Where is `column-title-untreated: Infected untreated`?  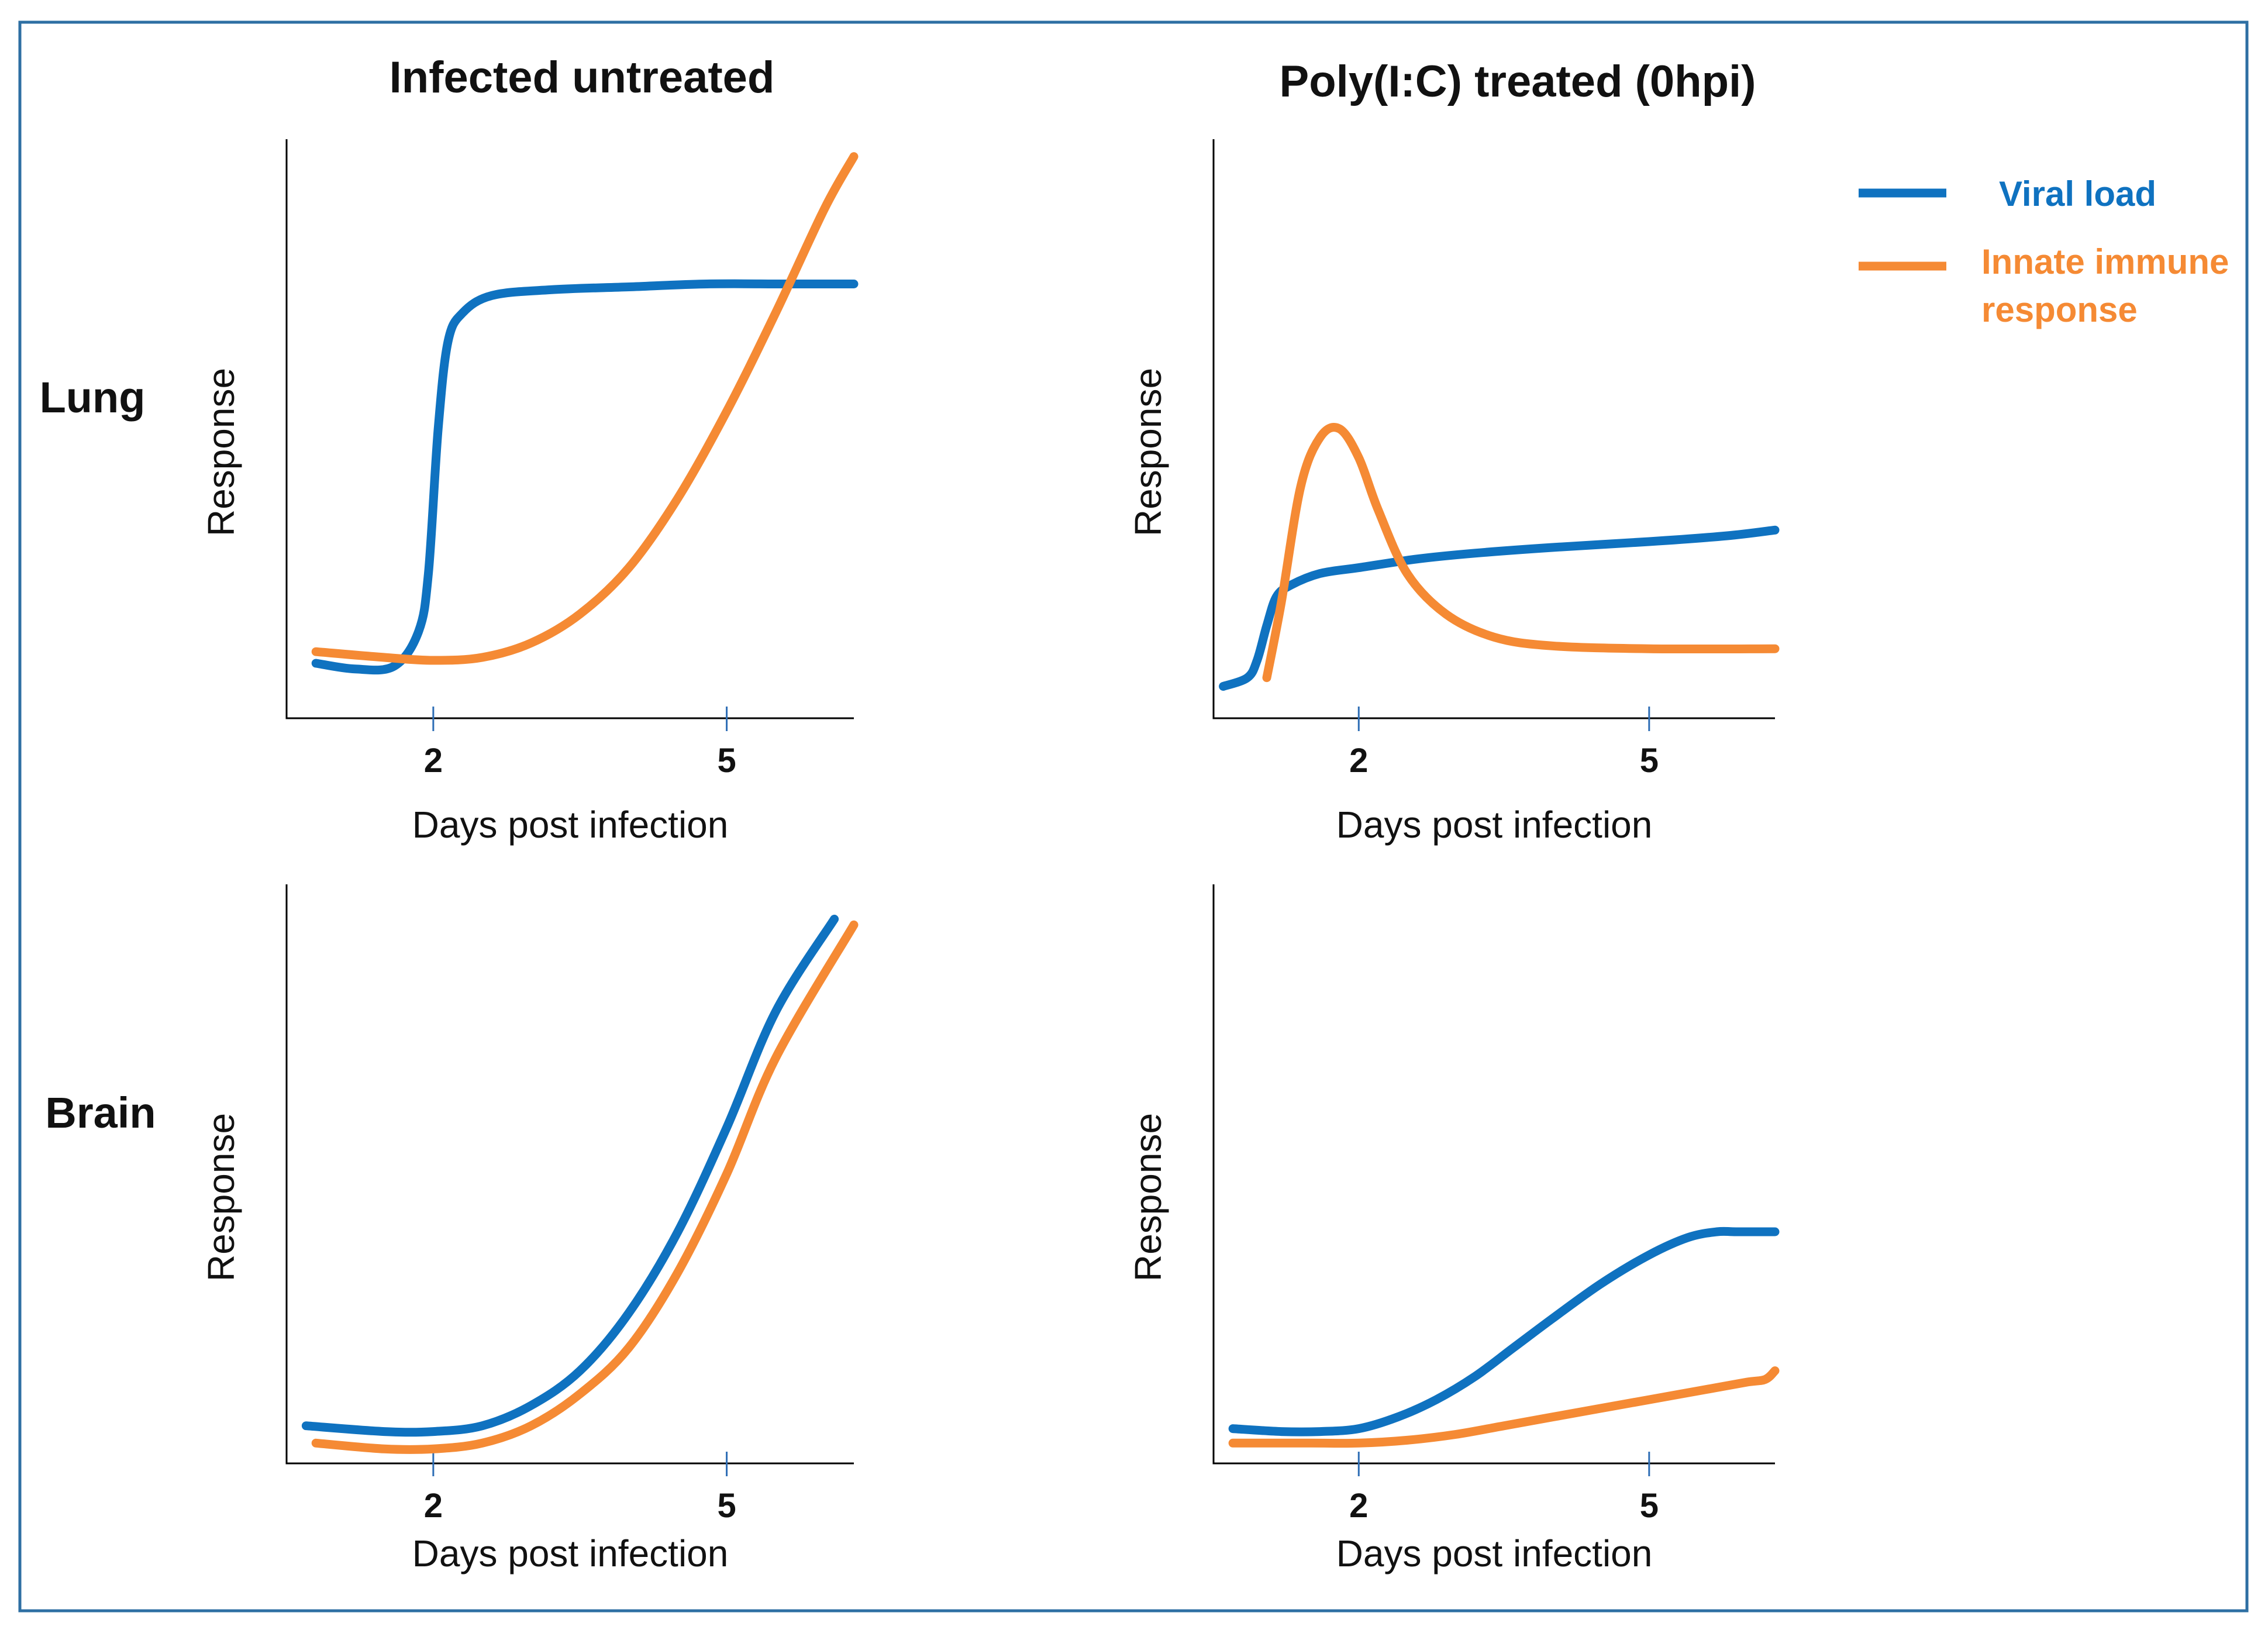 column-title-untreated: Infected untreated is located at coordinates (582, 77).